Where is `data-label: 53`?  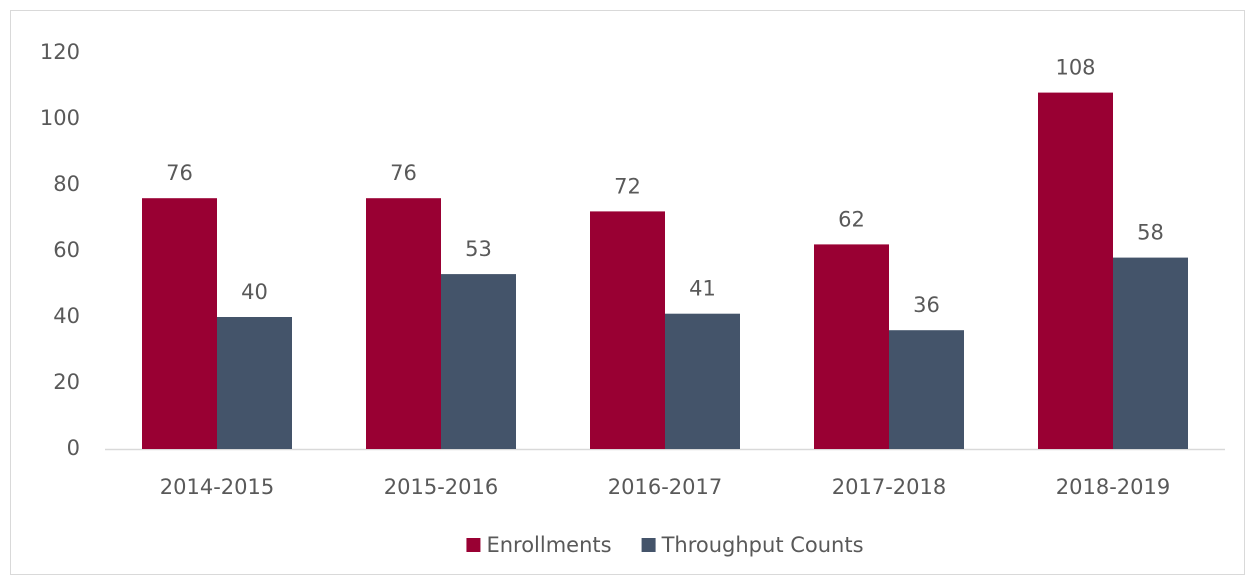 data-label: 53 is located at coordinates (478, 249).